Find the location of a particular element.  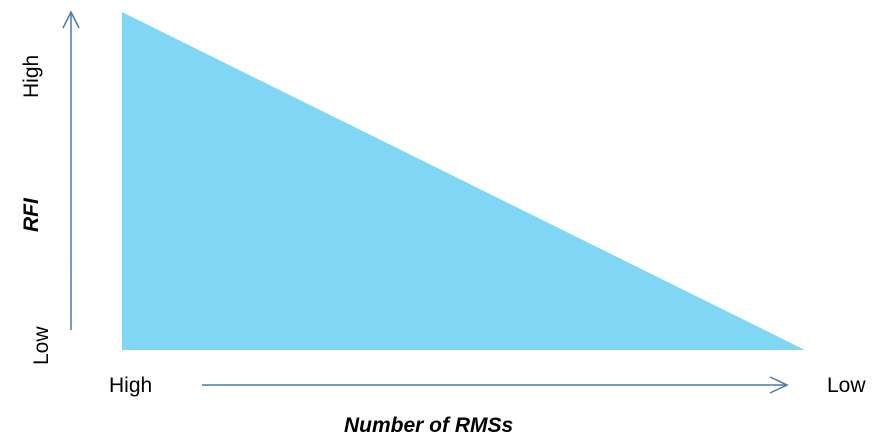

y-axis-high-label: High is located at coordinates (31, 76).